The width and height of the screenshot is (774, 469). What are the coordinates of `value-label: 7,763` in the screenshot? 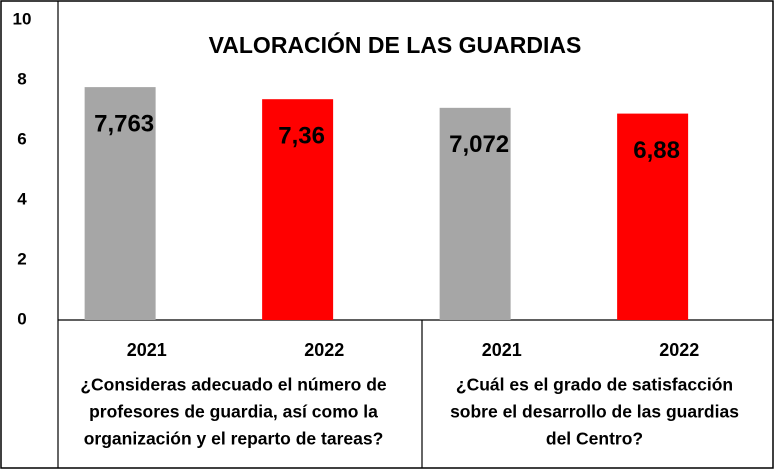 It's located at (124, 123).